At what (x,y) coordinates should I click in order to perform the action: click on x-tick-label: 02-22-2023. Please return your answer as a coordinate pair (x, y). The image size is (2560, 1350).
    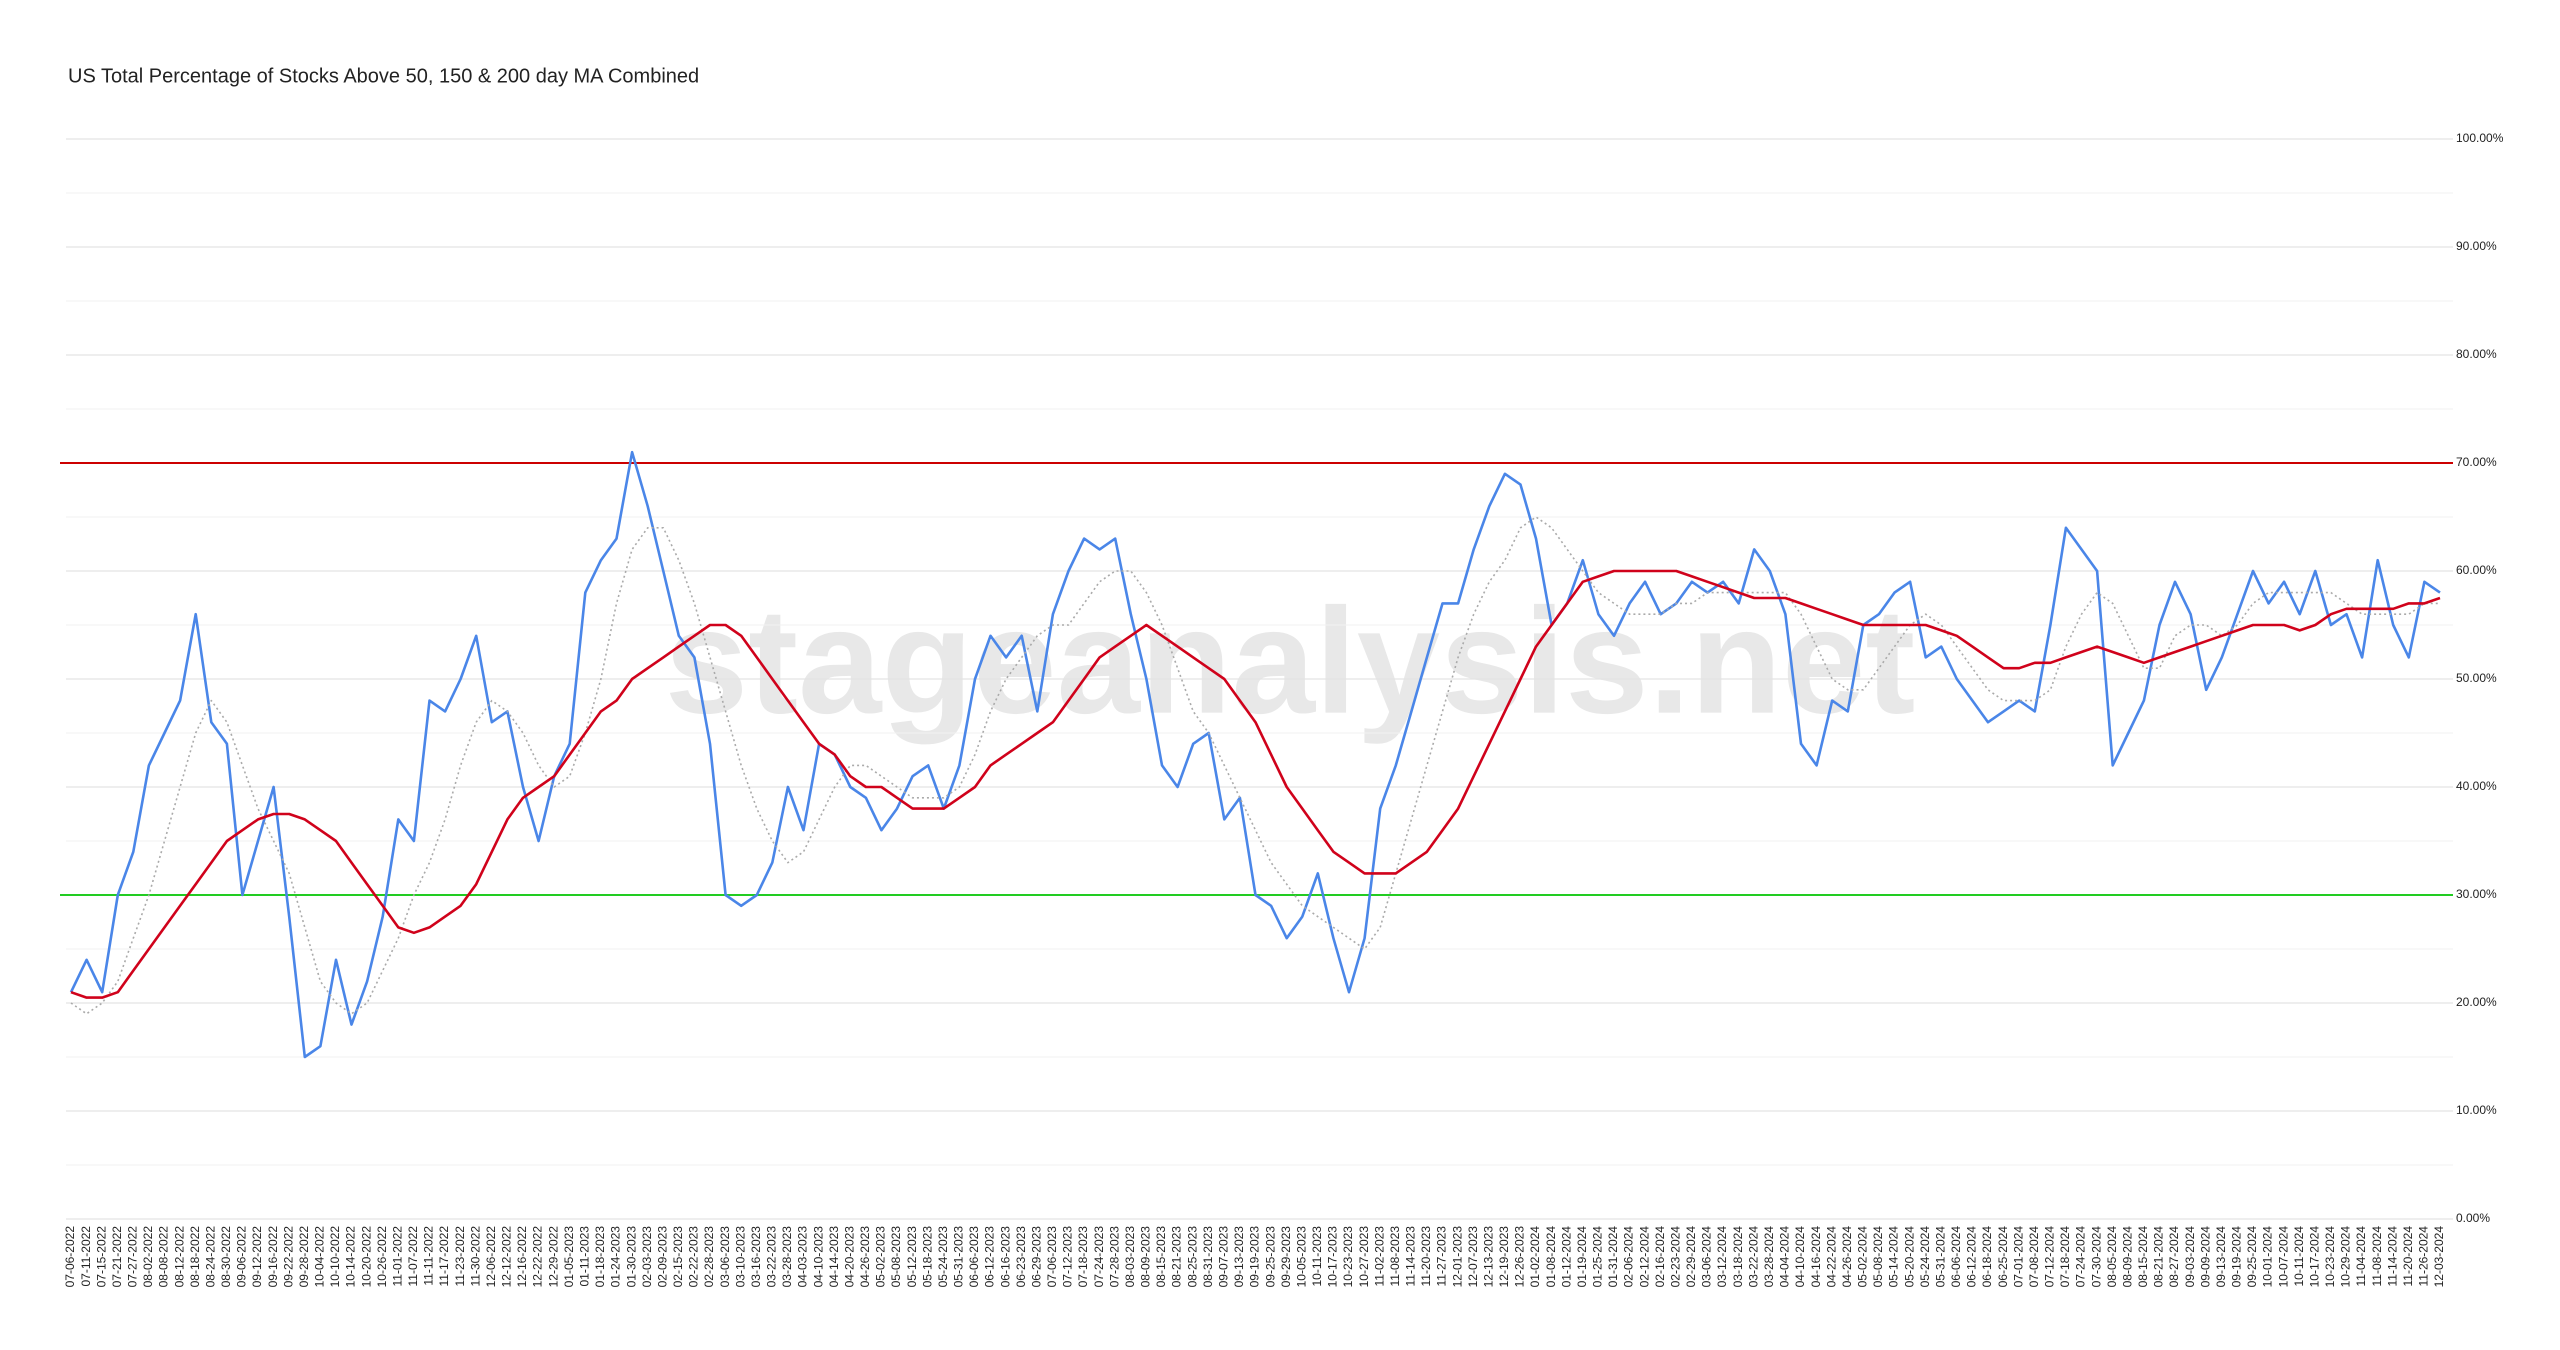
    Looking at the image, I should click on (694, 1257).